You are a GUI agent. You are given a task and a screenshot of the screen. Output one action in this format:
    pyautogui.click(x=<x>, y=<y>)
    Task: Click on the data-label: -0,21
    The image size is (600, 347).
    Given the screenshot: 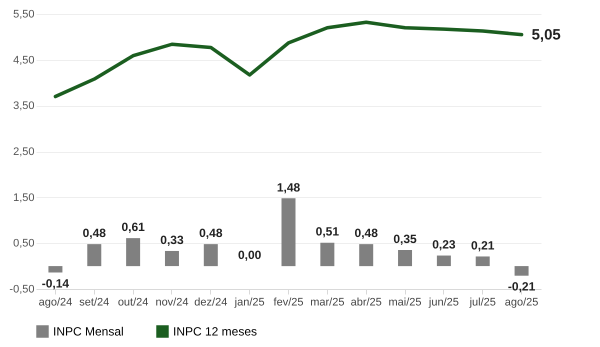 What is the action you would take?
    pyautogui.click(x=522, y=287)
    